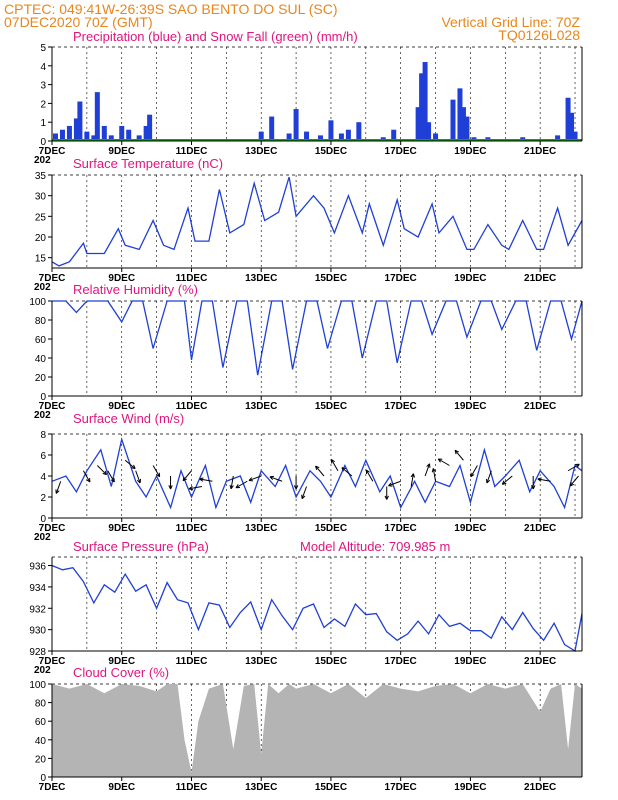 This screenshot has height=800, width=618. What do you see at coordinates (43, 397) in the screenshot?
I see `humidity-ytick-label: 0` at bounding box center [43, 397].